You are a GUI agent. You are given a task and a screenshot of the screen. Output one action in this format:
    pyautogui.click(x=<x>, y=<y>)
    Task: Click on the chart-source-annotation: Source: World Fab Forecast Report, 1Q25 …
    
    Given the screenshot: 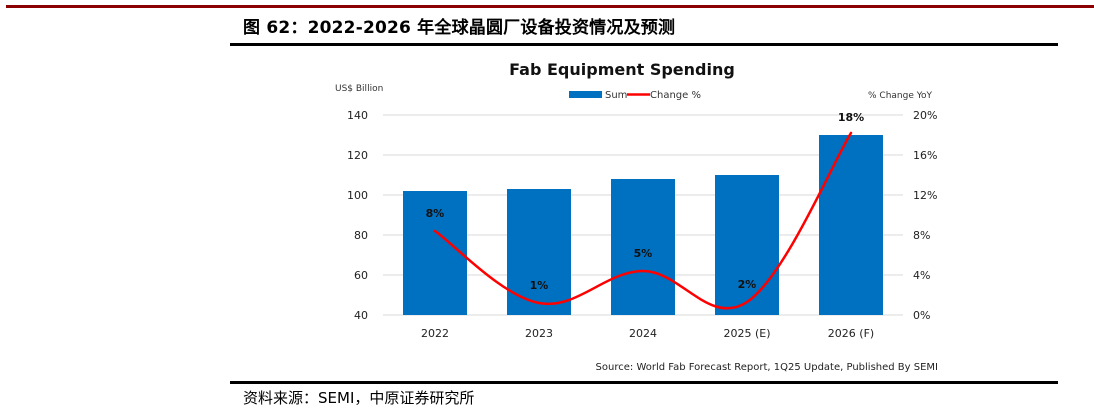 What is the action you would take?
    pyautogui.click(x=767, y=367)
    